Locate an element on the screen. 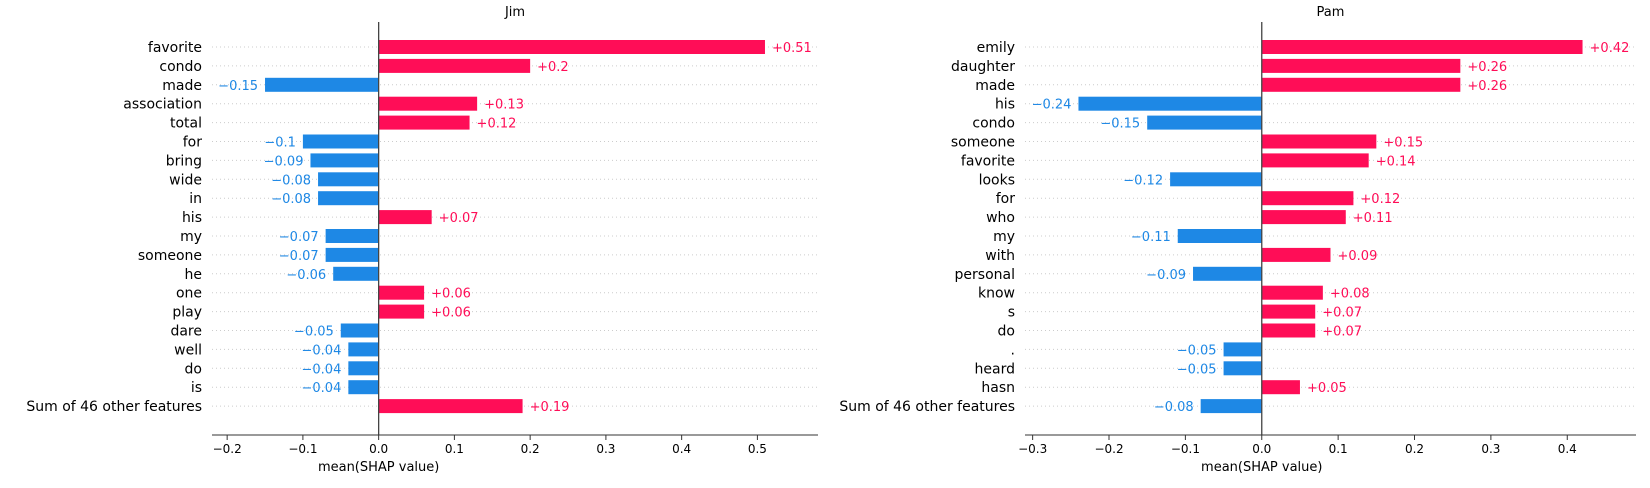 This screenshot has height=488, width=1650. x-tick-label: 0.1 is located at coordinates (454, 449).